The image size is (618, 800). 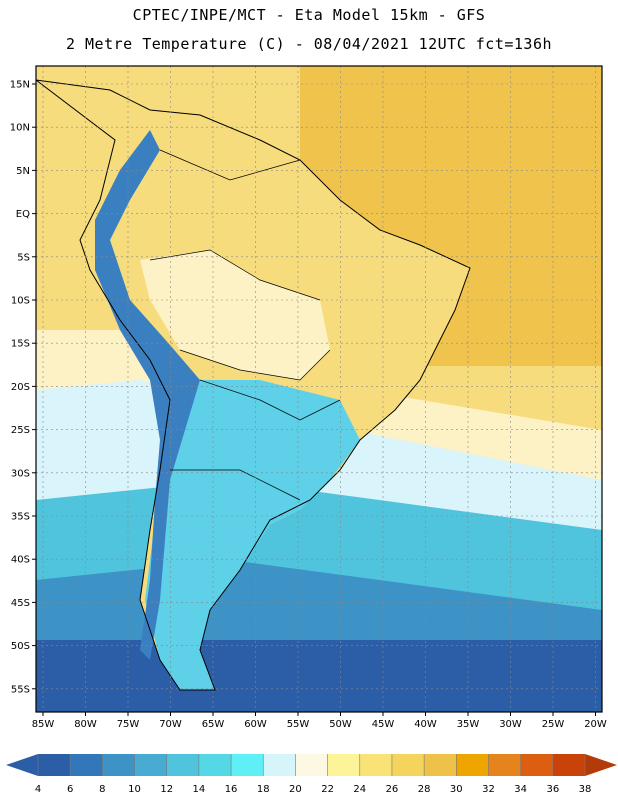 I want to click on colorbar-label: 26, so click(x=392, y=789).